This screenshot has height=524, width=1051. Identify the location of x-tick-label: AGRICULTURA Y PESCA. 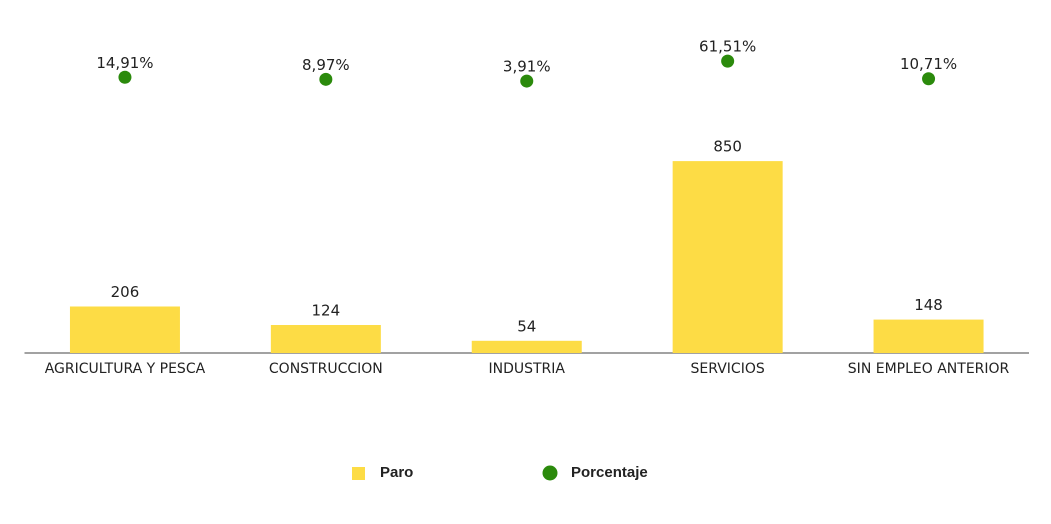
(125, 369).